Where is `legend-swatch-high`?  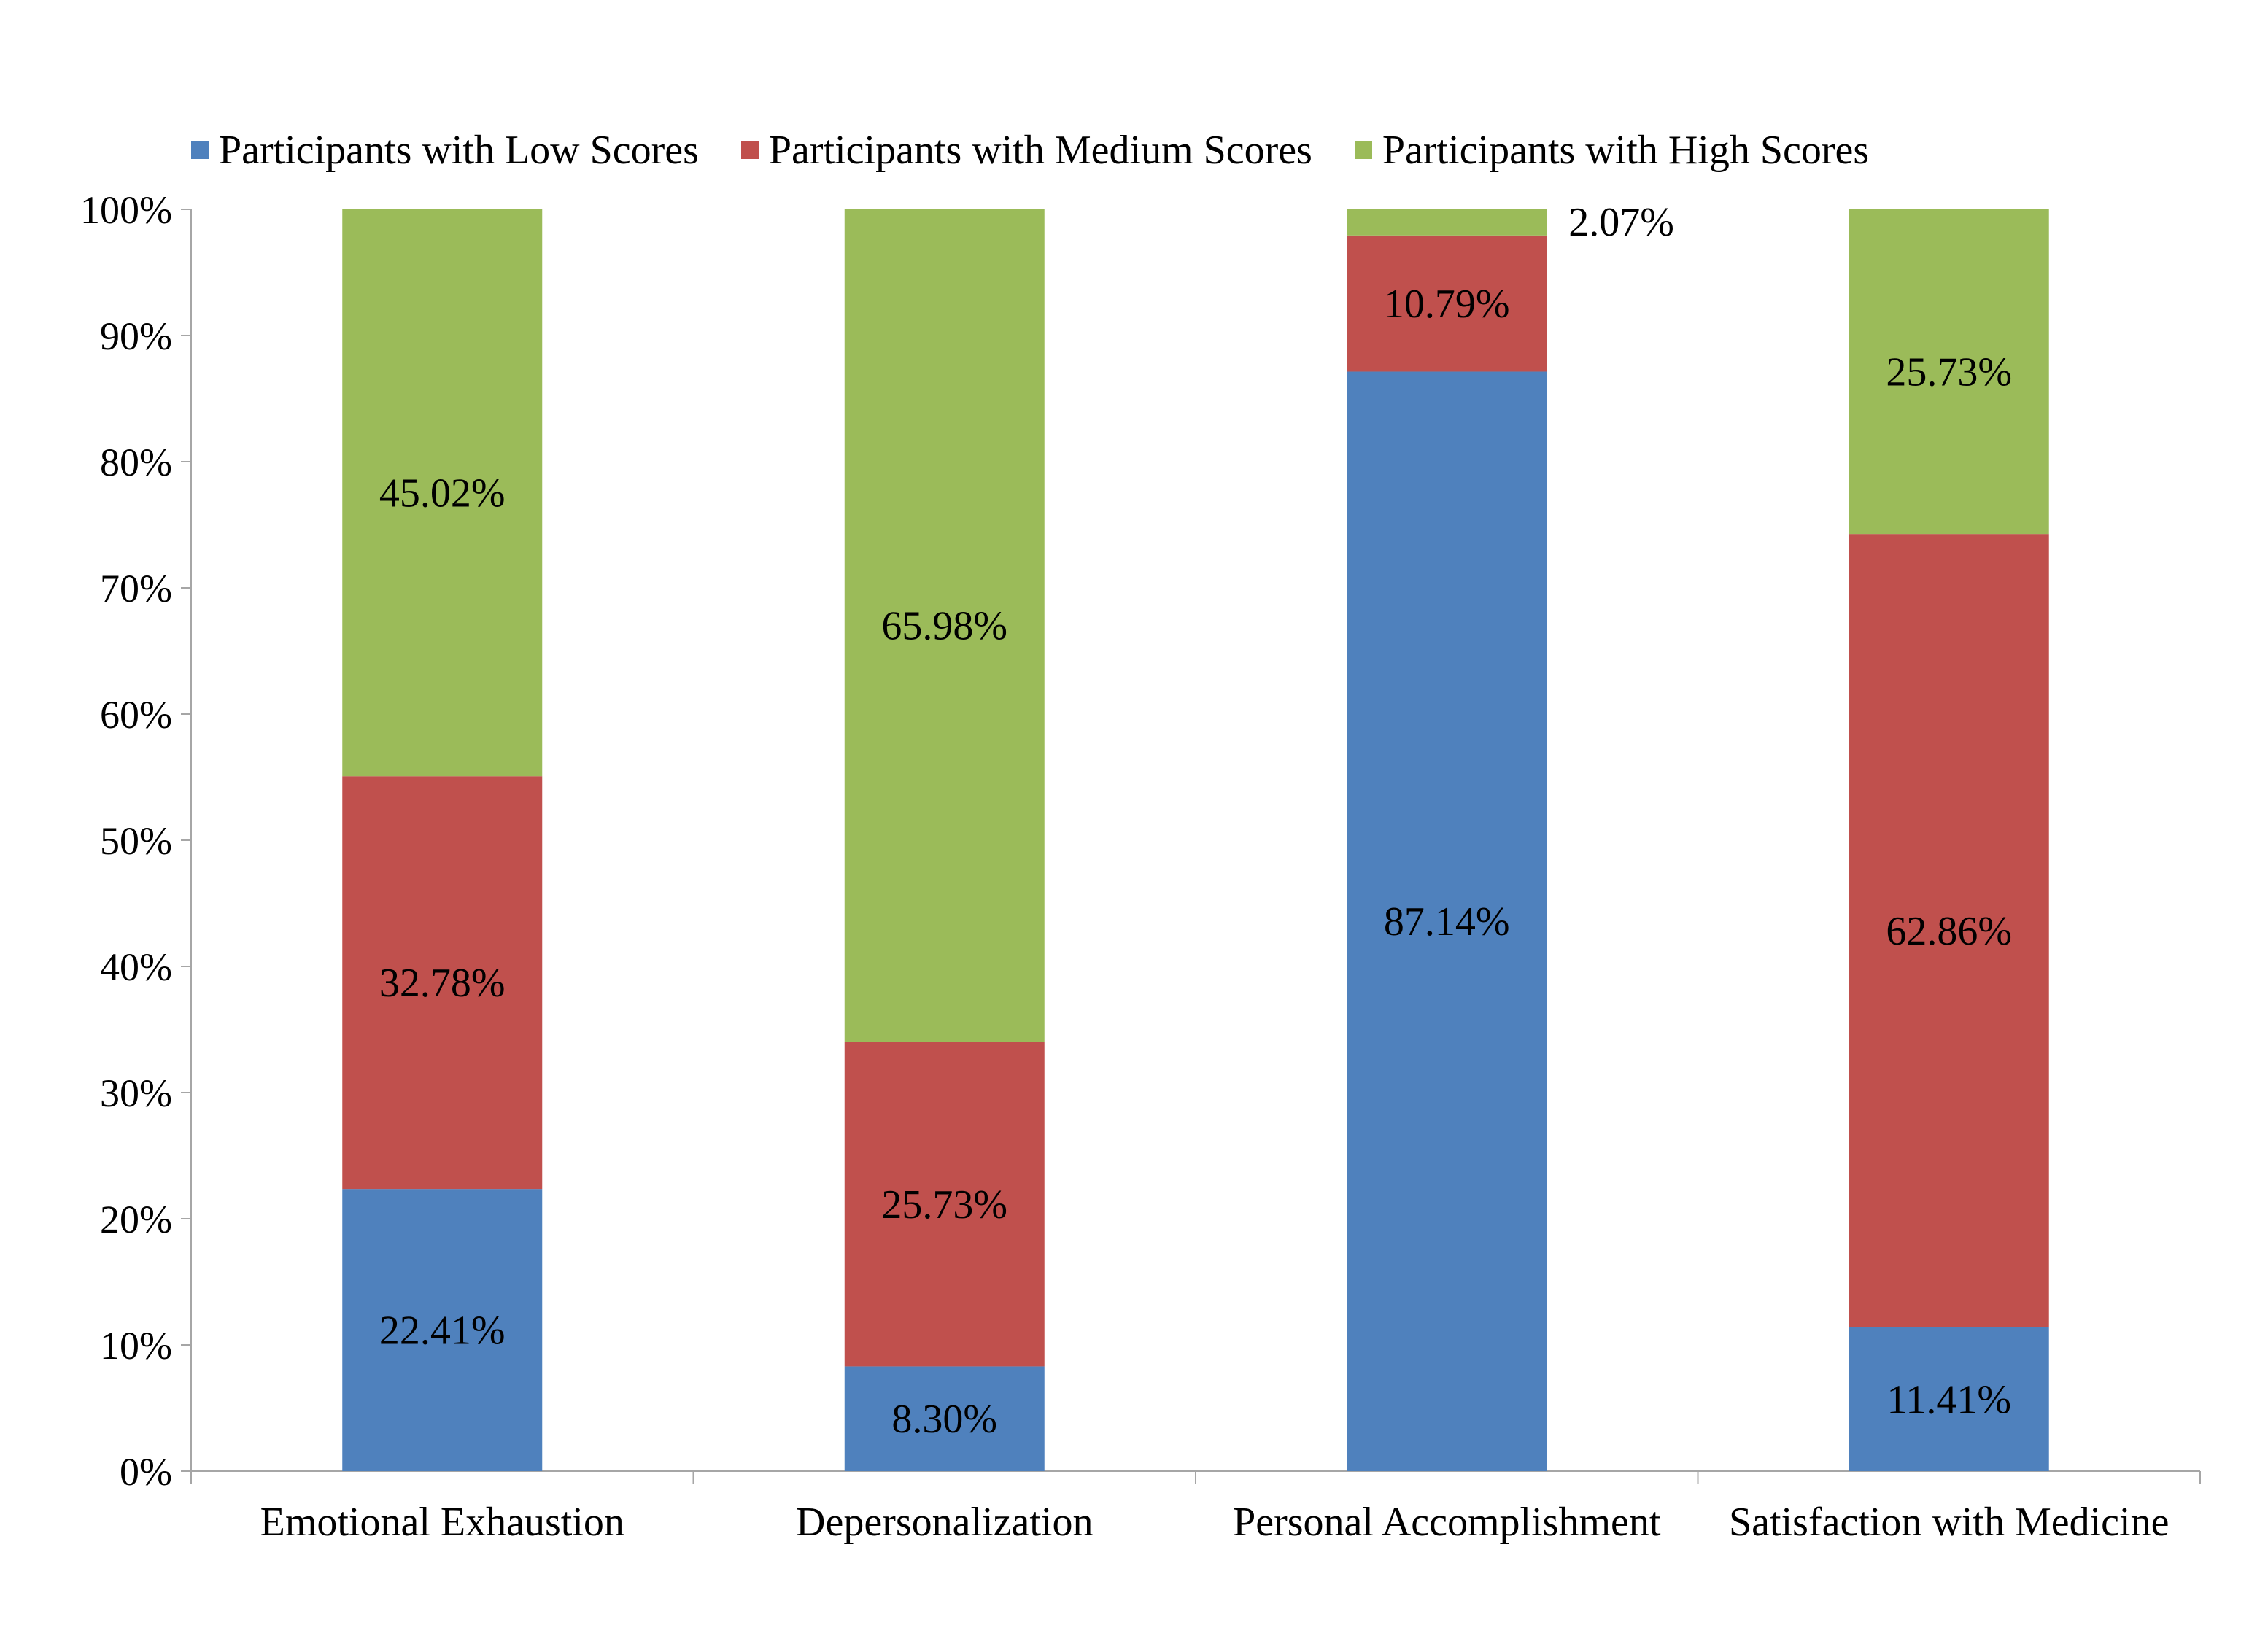
legend-swatch-high is located at coordinates (1363, 150).